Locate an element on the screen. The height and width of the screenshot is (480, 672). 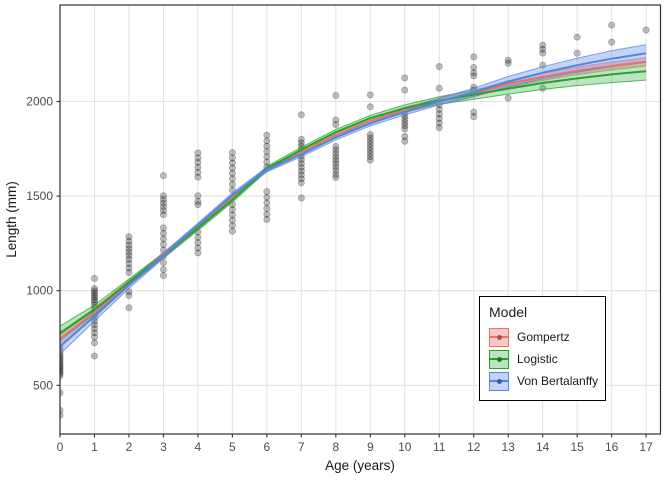
x-tick-label: 2 is located at coordinates (129, 447).